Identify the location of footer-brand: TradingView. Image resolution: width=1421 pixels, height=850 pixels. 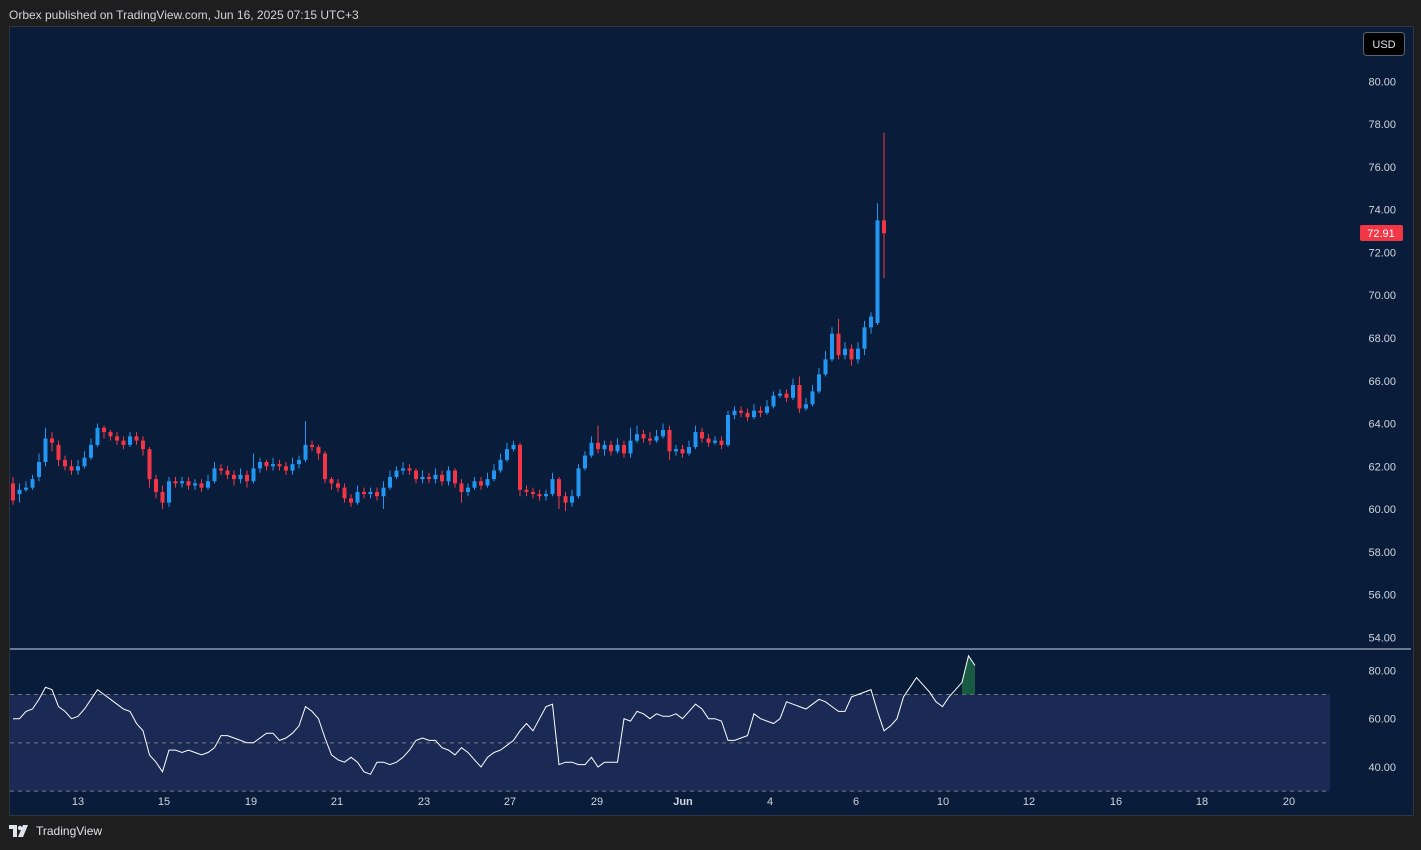
(55, 831).